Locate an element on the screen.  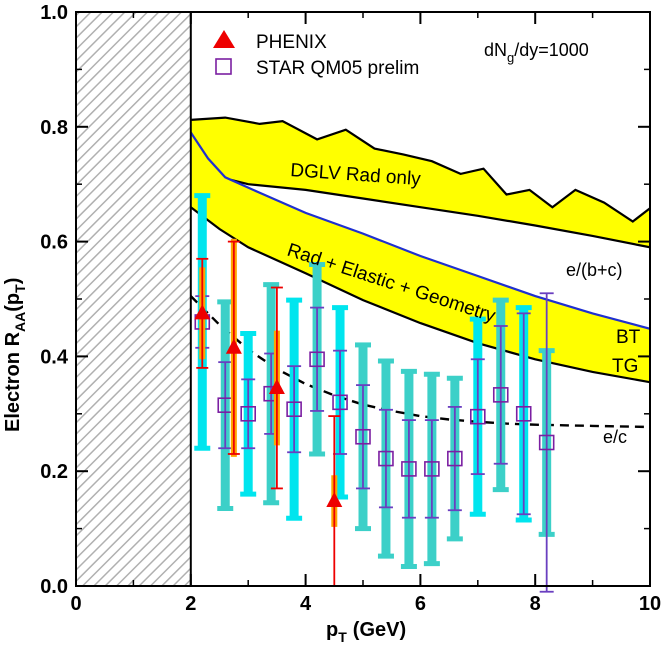
curve-label-bt: BT is located at coordinates (628, 337).